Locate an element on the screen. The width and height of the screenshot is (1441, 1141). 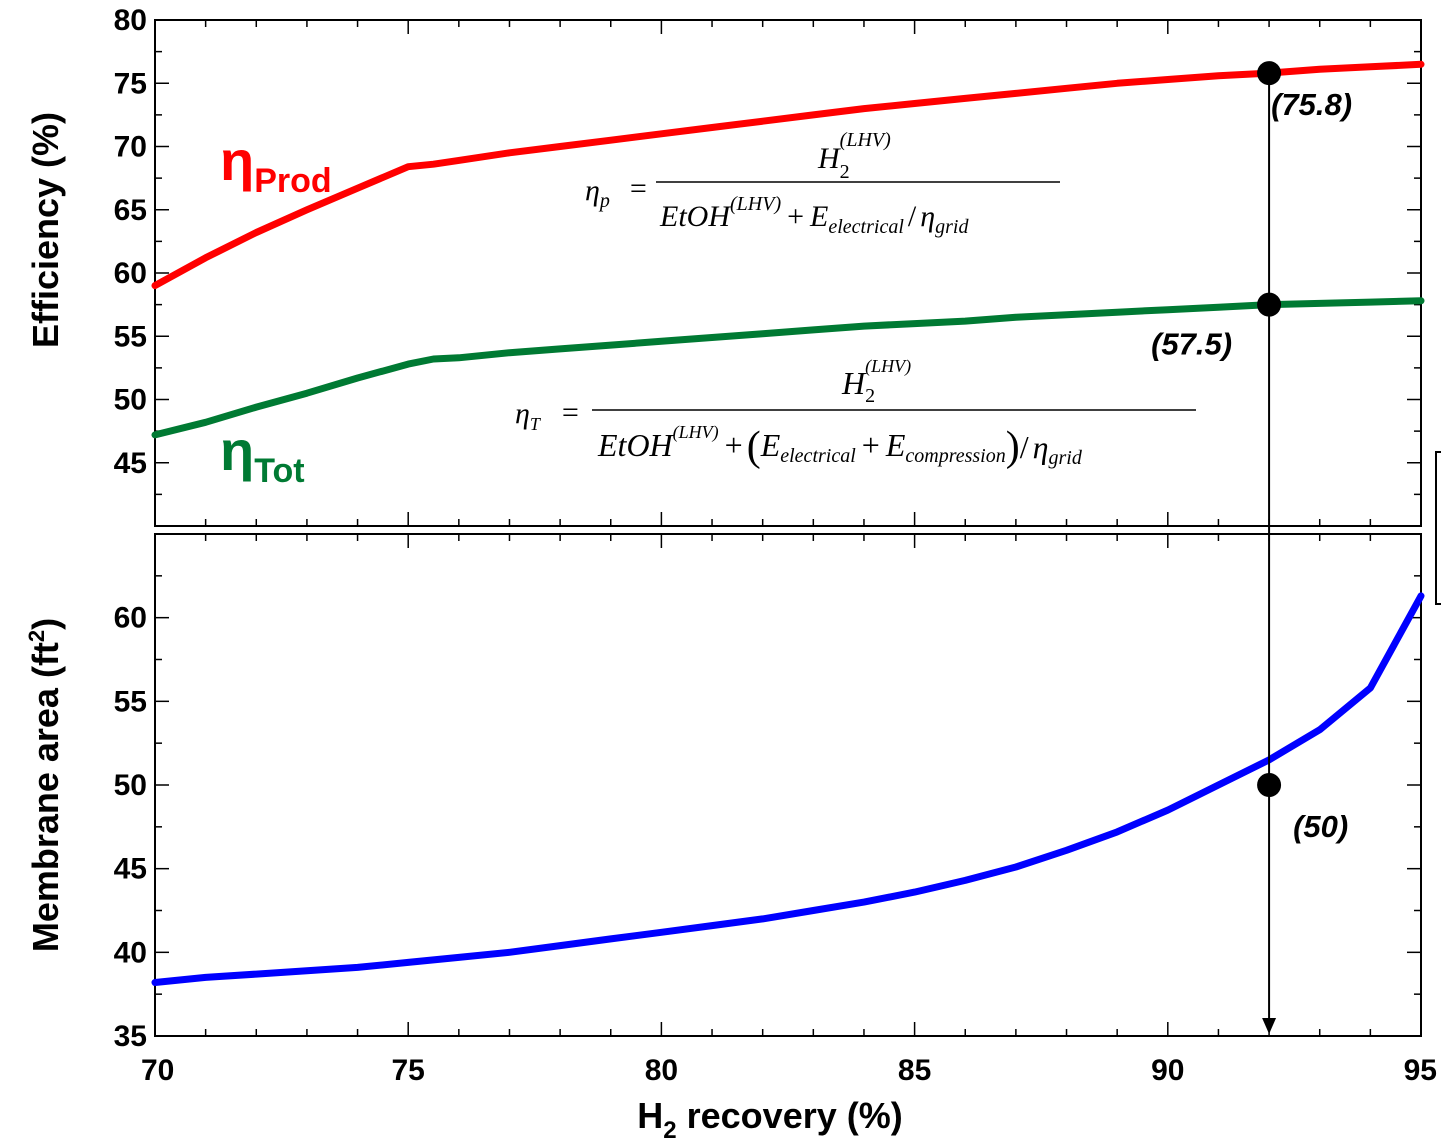
y-tick-label: 40 is located at coordinates (130, 952).